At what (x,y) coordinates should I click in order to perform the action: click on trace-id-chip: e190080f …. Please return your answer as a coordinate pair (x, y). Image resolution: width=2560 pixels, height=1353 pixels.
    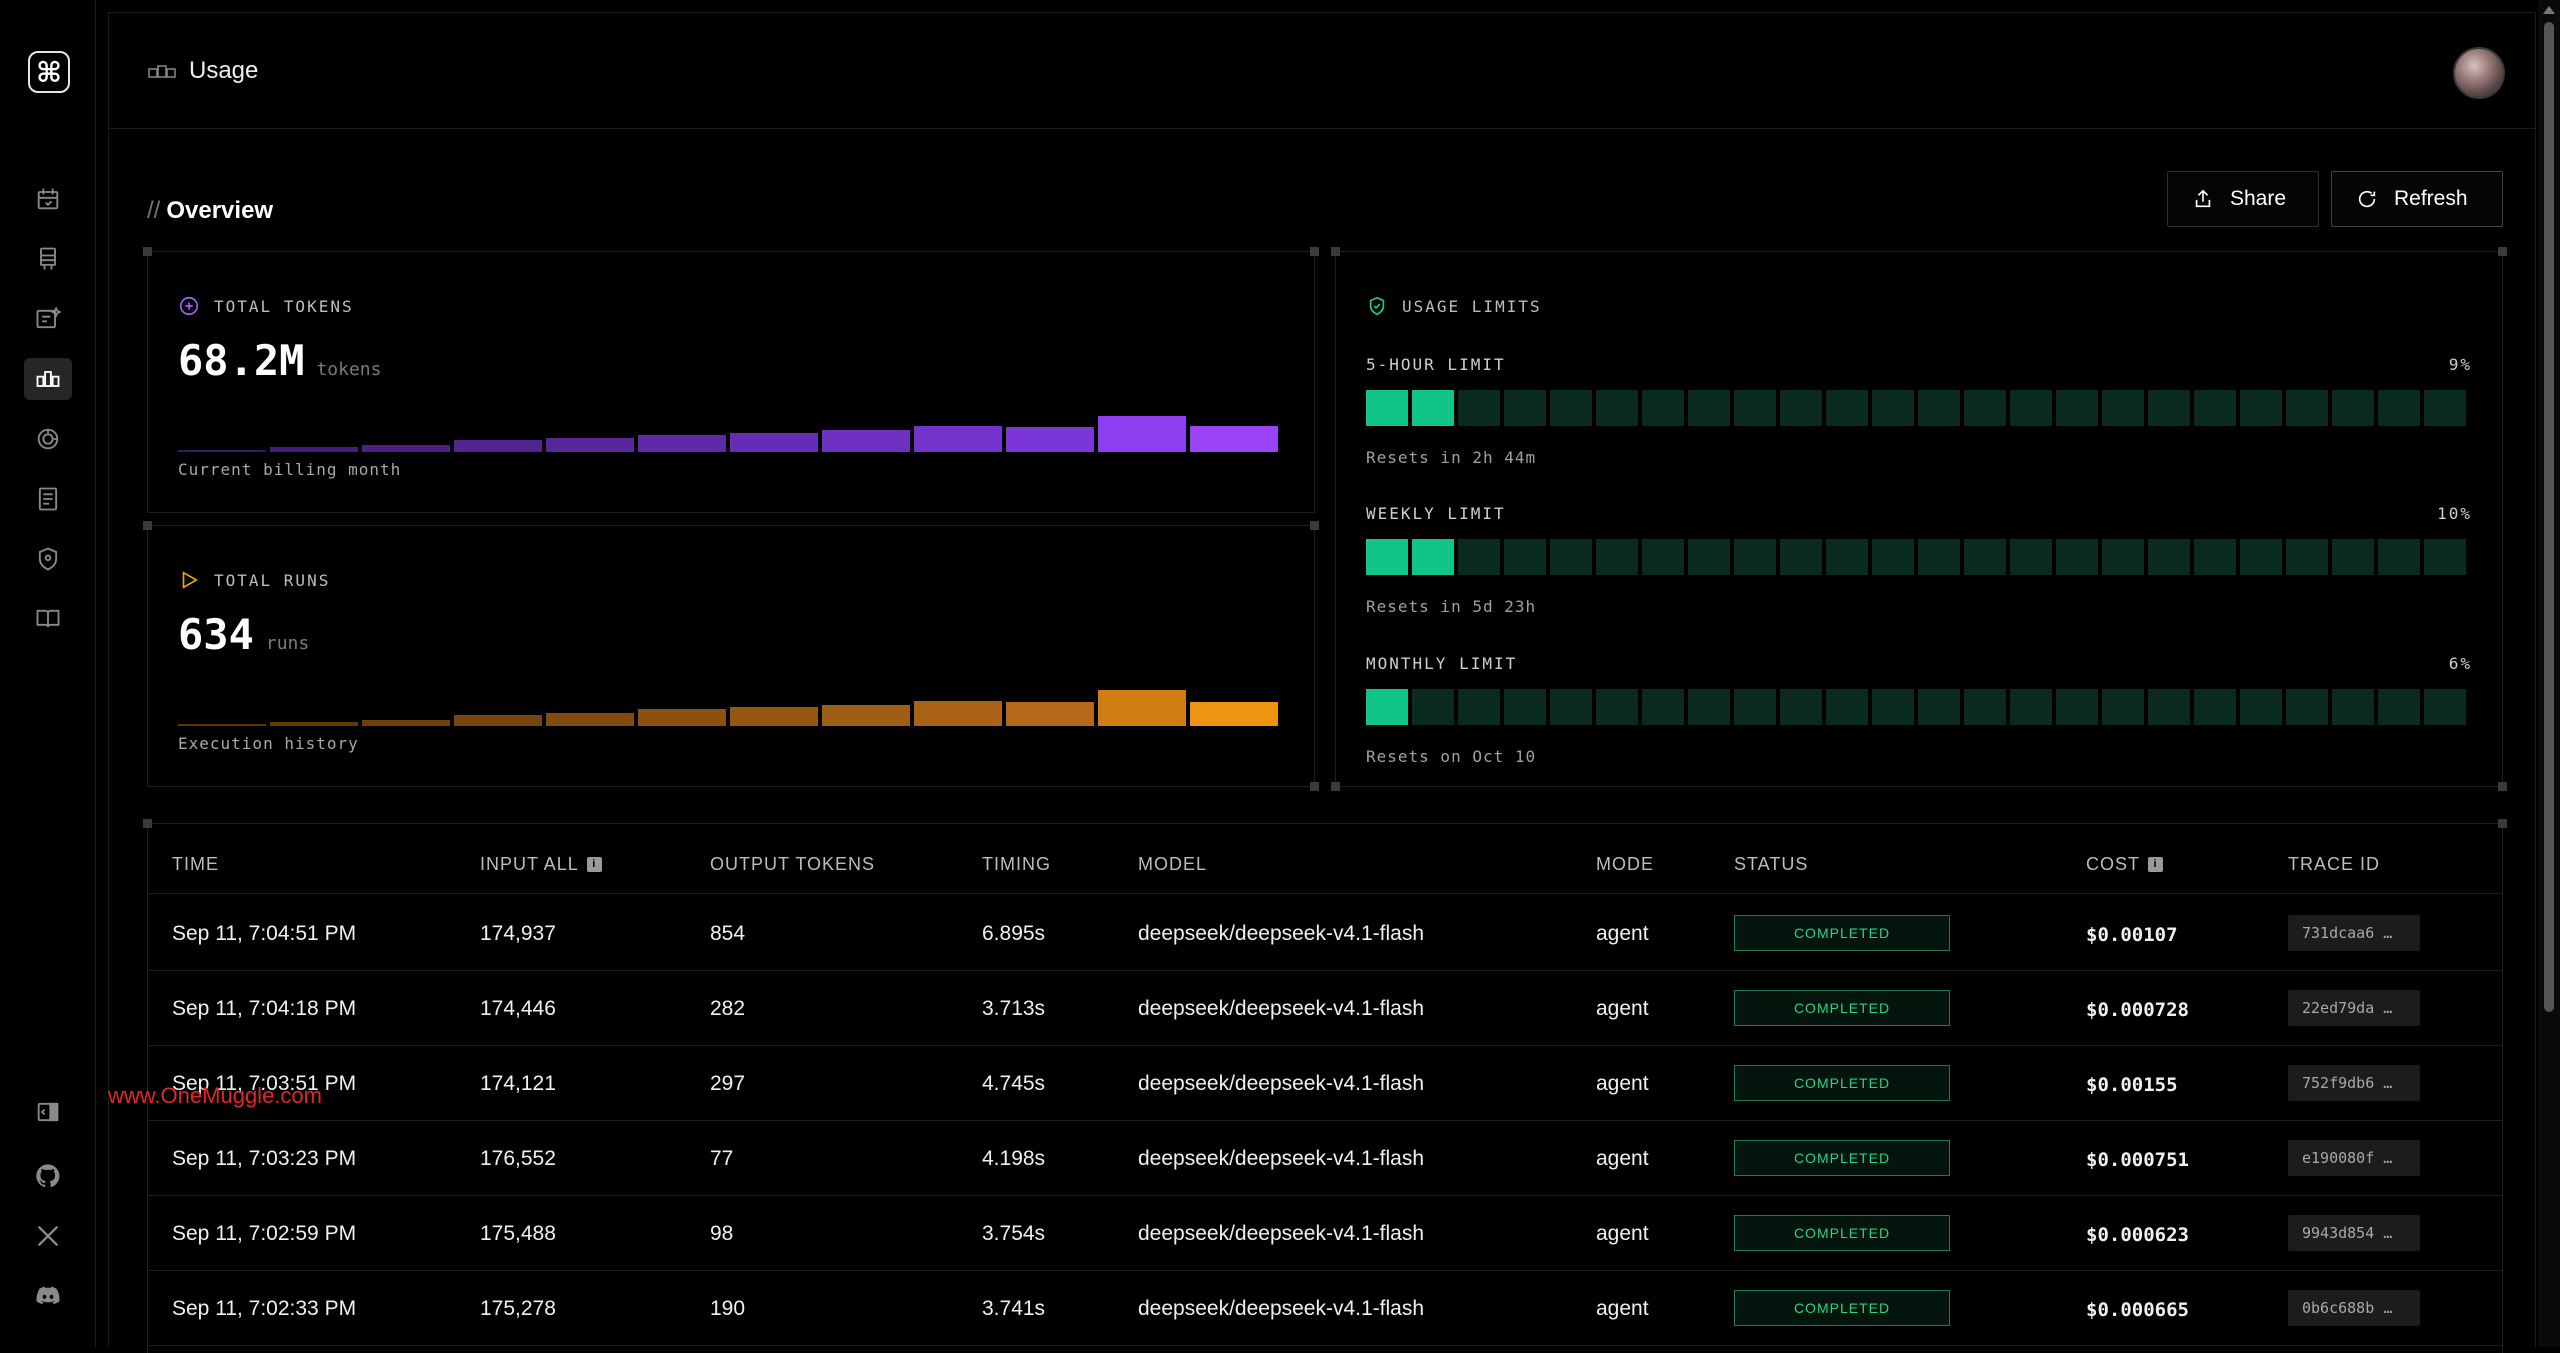
    Looking at the image, I should click on (2354, 1158).